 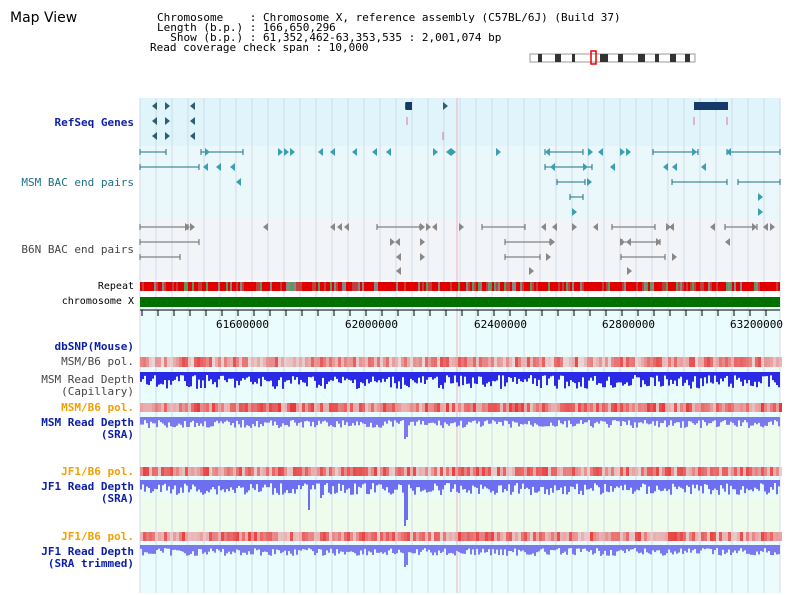 I want to click on axis-tick-label: 62400000, so click(x=500, y=324).